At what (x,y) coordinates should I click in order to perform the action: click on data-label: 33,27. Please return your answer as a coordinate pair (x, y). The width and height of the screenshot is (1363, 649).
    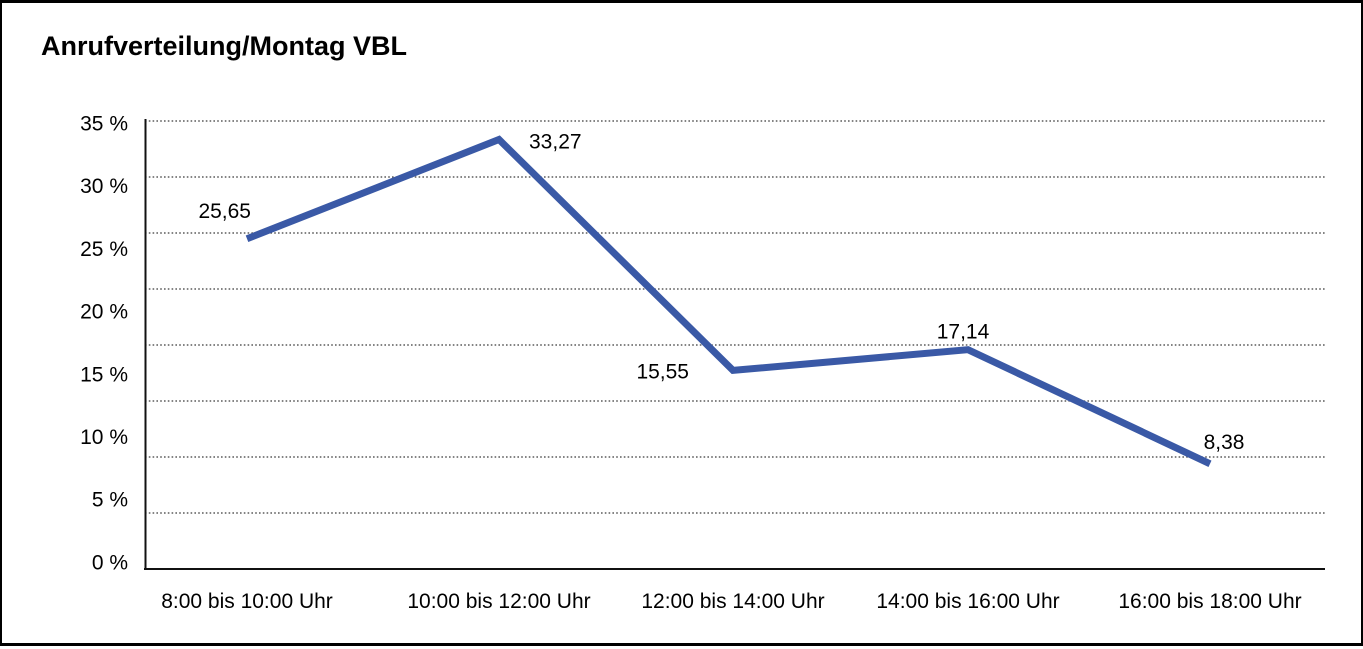
    Looking at the image, I should click on (555, 141).